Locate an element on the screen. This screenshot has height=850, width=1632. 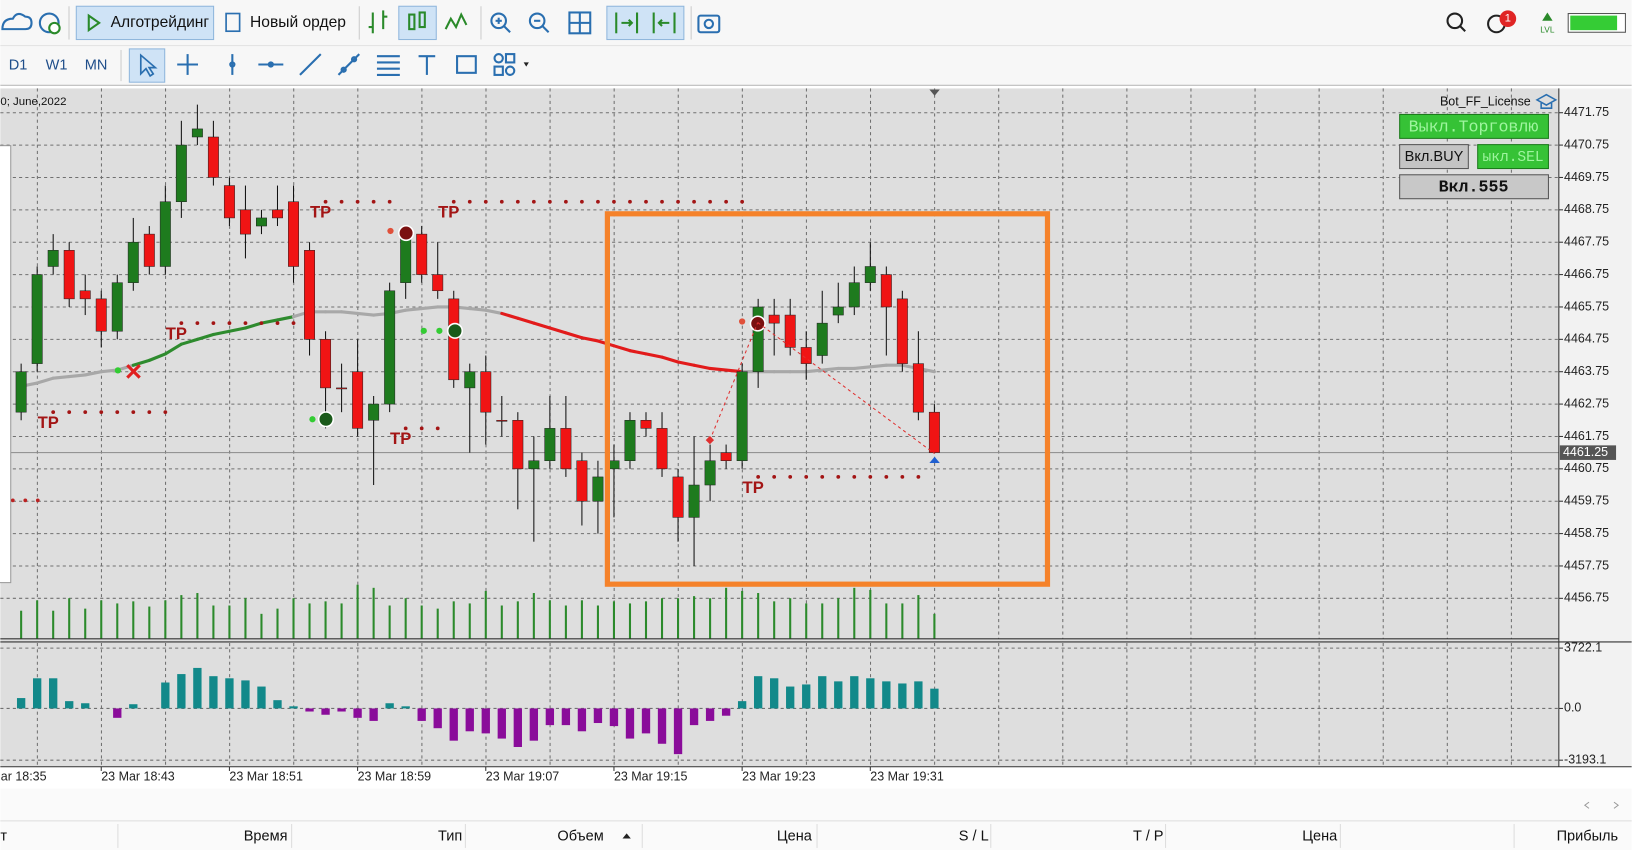
dropdown-arrow is located at coordinates (526, 64).